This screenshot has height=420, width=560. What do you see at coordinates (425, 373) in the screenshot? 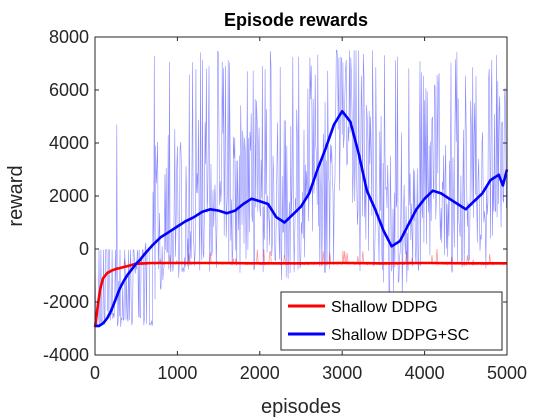
I see `x-tick-label: 4000` at bounding box center [425, 373].